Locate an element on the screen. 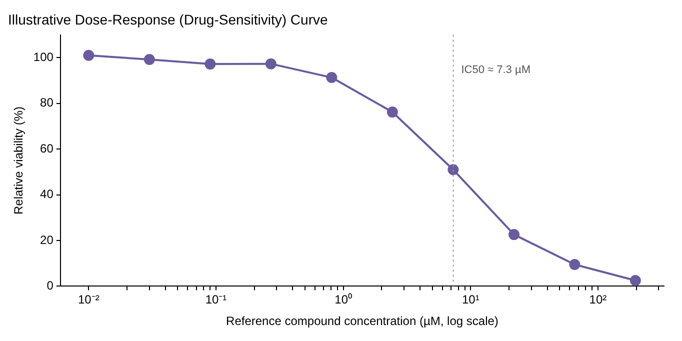 Image resolution: width=682 pixels, height=341 pixels. y-tick-label: 20 is located at coordinates (47, 239).